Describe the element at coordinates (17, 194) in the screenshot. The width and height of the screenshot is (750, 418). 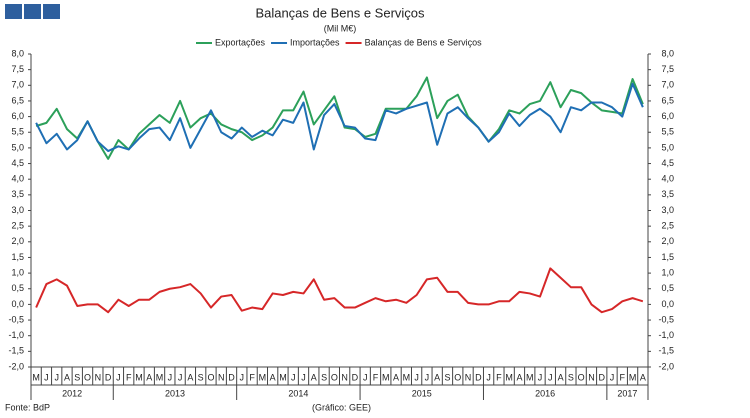
I see `y-tick-label: 3,5` at that location.